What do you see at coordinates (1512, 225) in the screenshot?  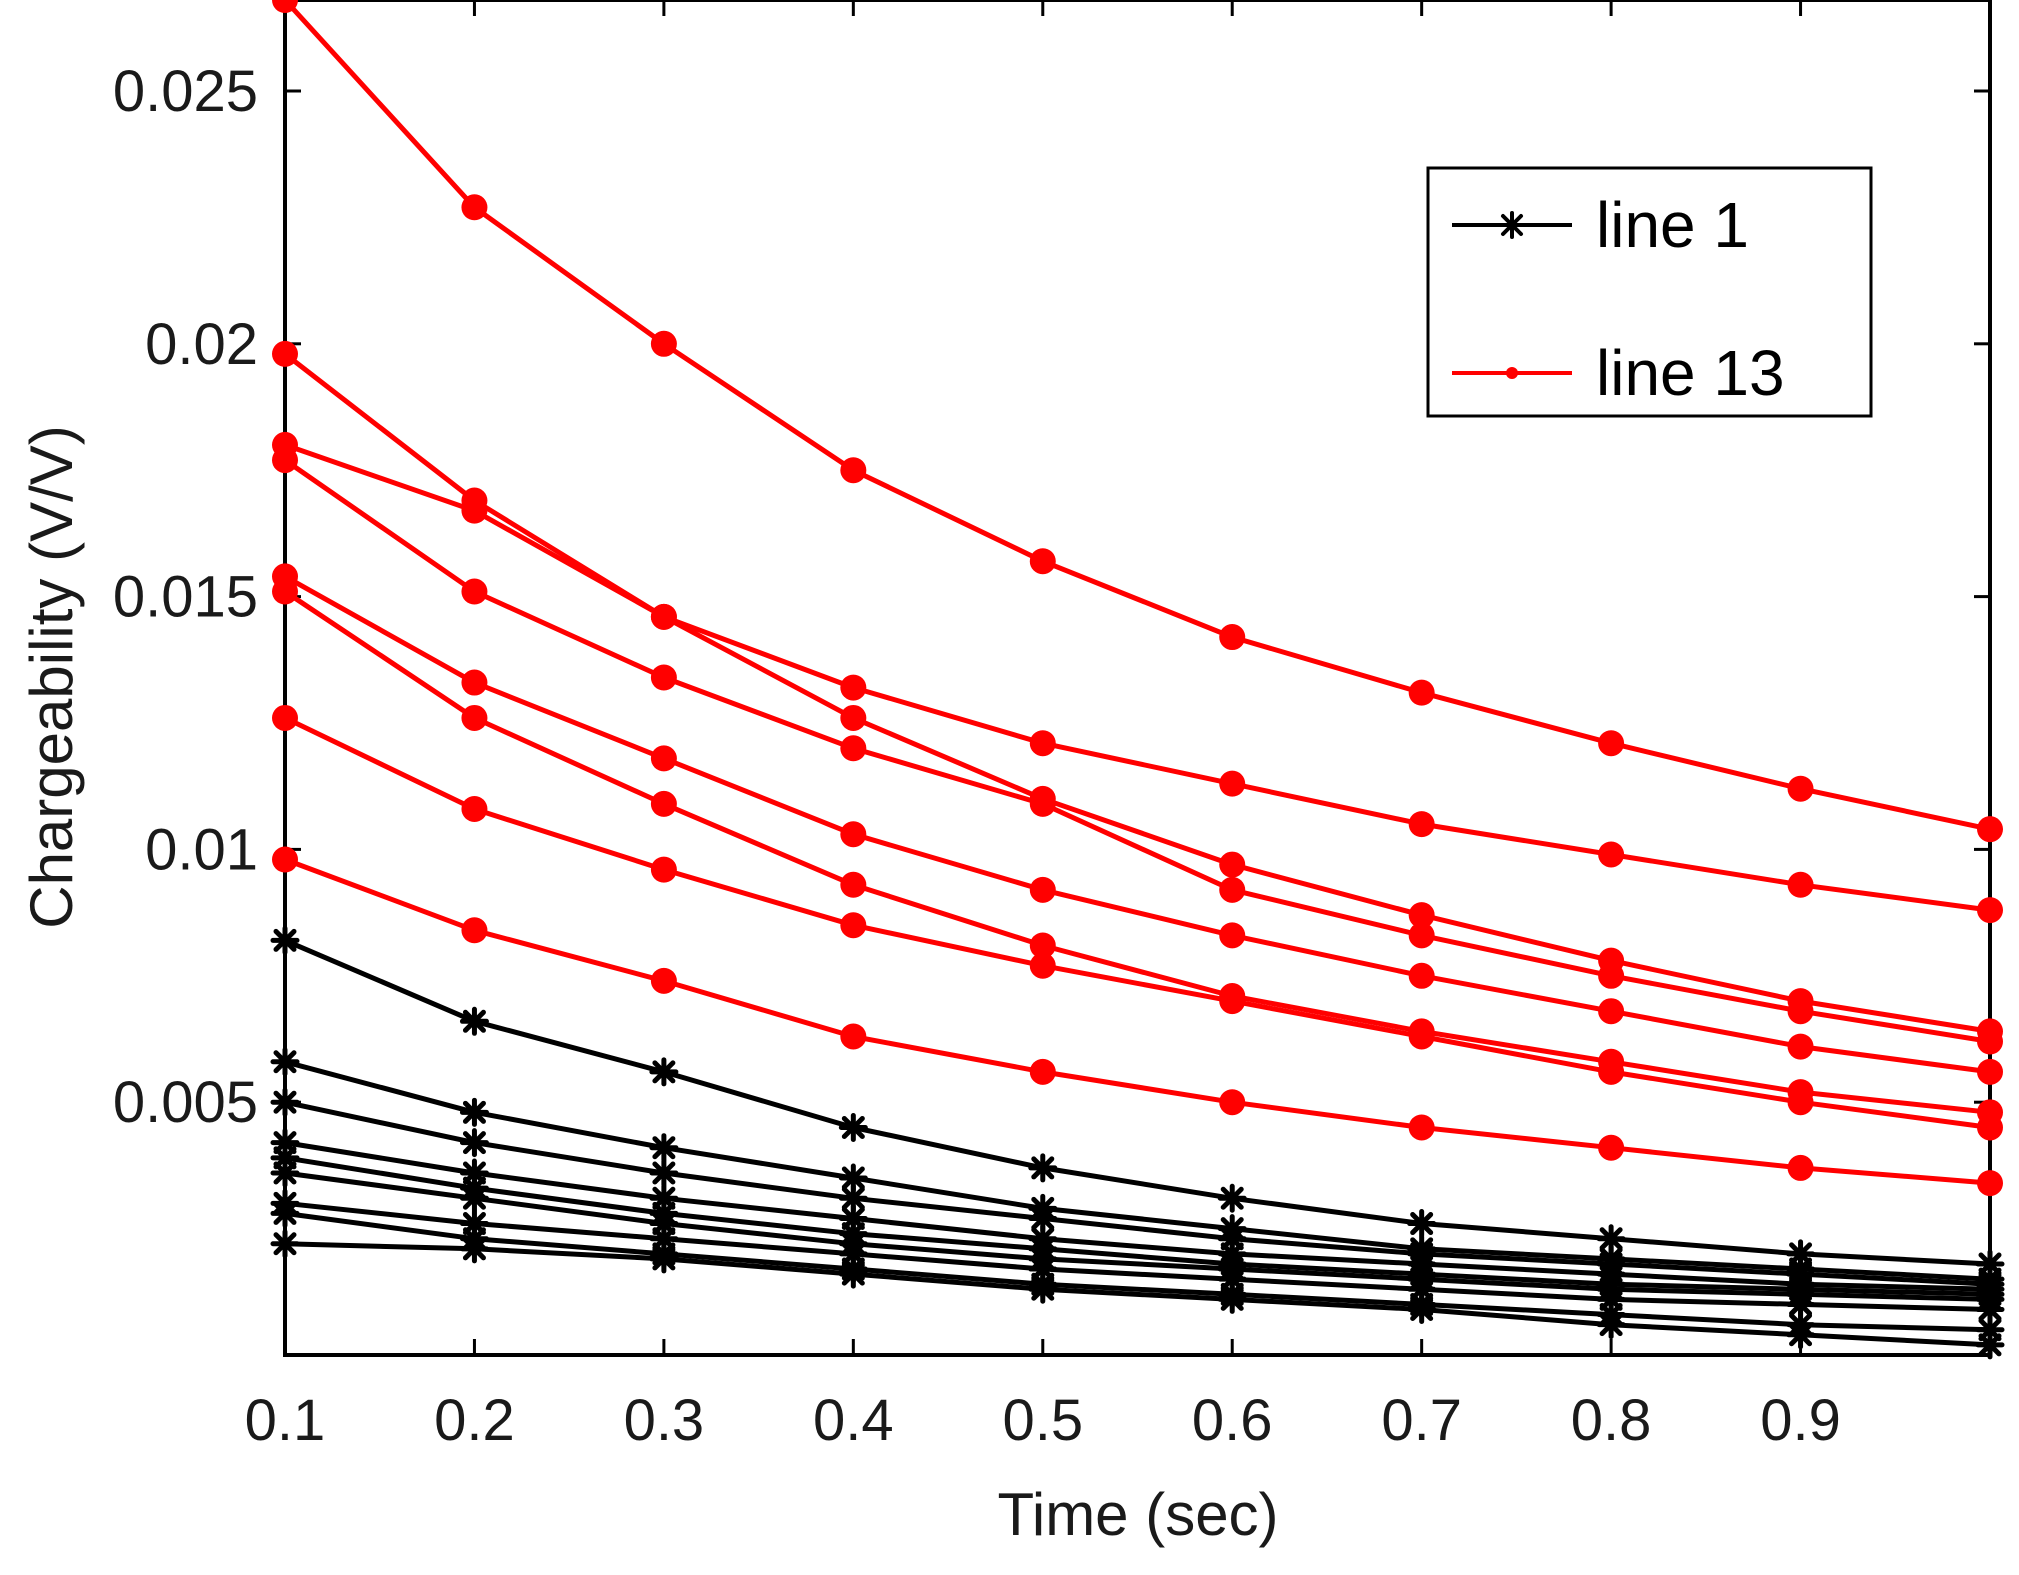 I see `legend-line-1-marker` at bounding box center [1512, 225].